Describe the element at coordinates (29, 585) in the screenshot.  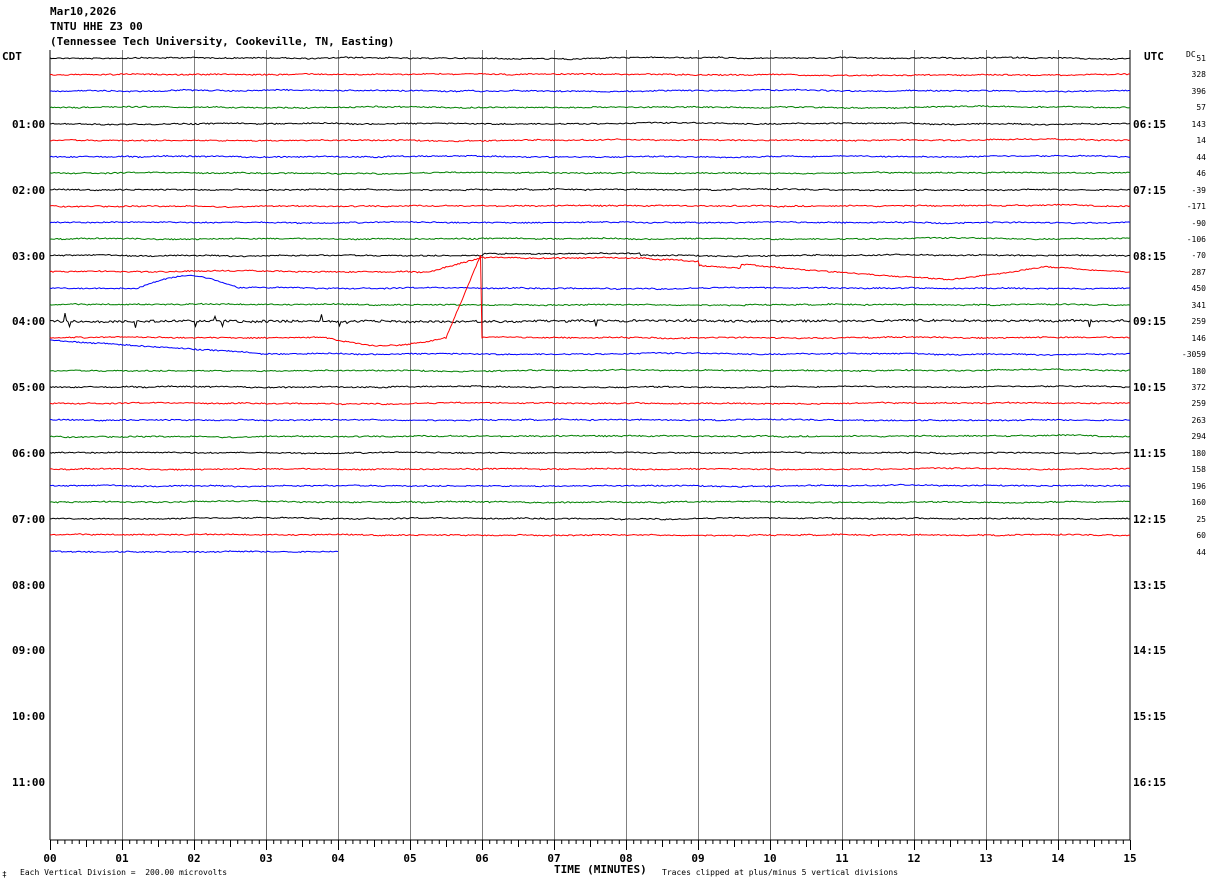
I see `left-hour-label: 08:00` at that location.